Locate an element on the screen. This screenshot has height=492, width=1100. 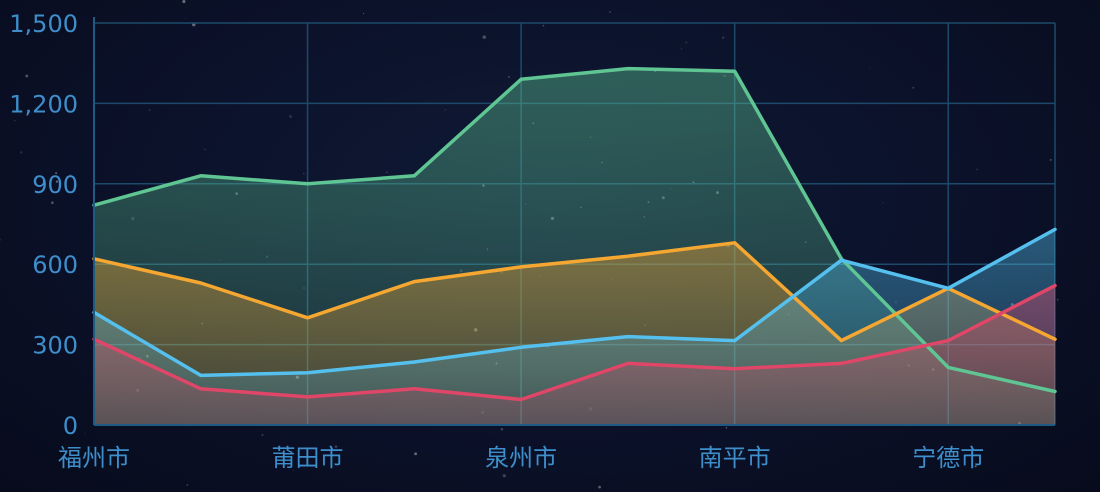
y-axis-labels: 0 300 600 900 1,200 1,500 is located at coordinates (43, 225).